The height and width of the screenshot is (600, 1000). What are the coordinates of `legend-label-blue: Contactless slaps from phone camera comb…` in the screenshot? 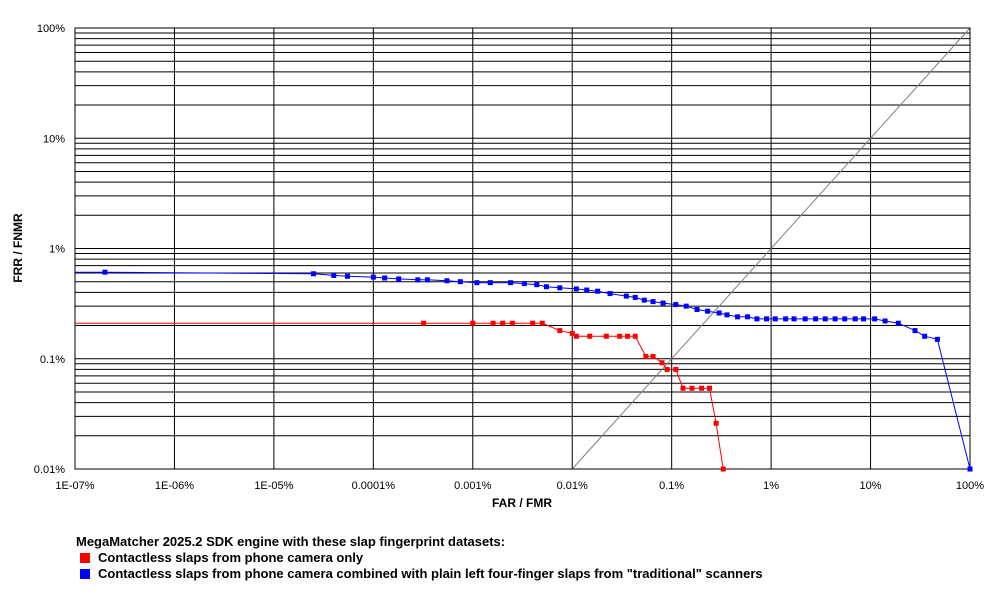 It's located at (430, 573).